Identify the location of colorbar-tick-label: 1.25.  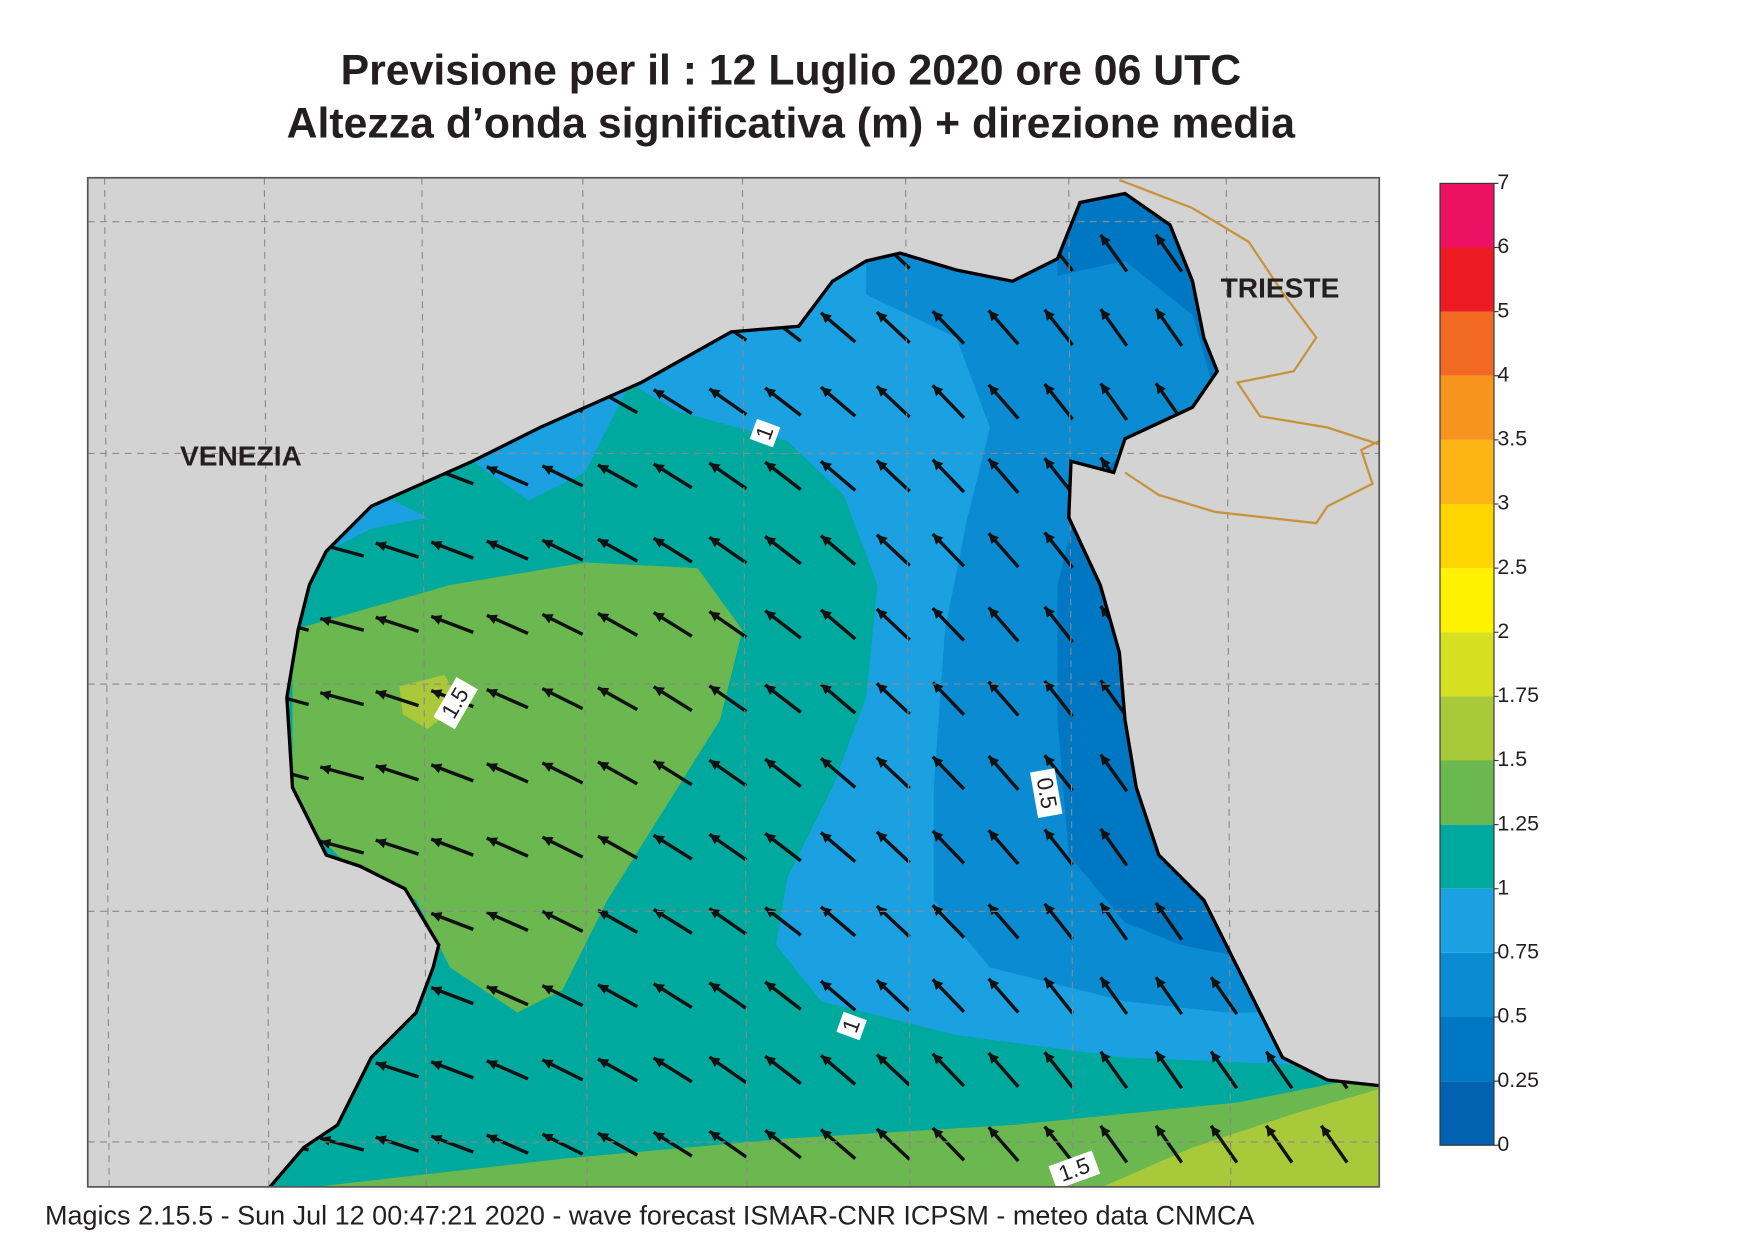
(1518, 823).